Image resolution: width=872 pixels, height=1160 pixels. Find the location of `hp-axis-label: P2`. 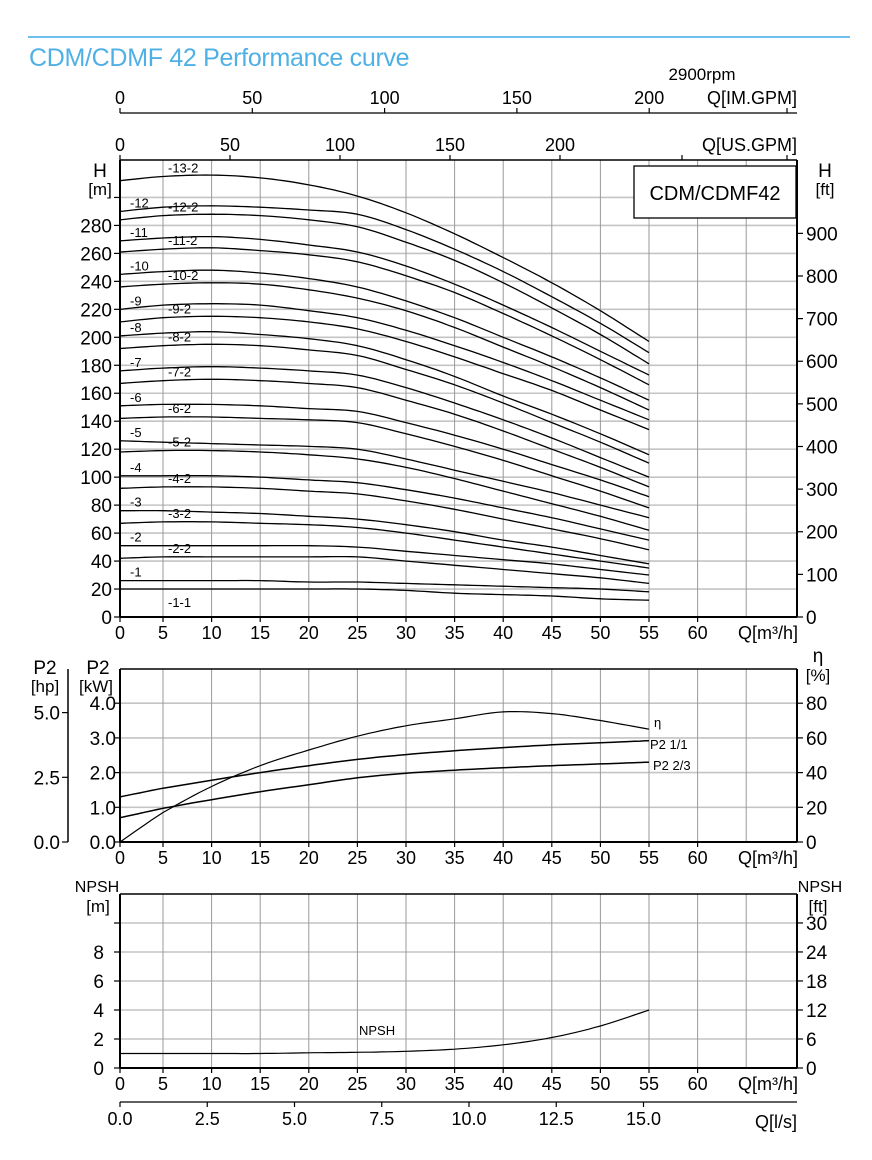

hp-axis-label: P2 is located at coordinates (44, 668).